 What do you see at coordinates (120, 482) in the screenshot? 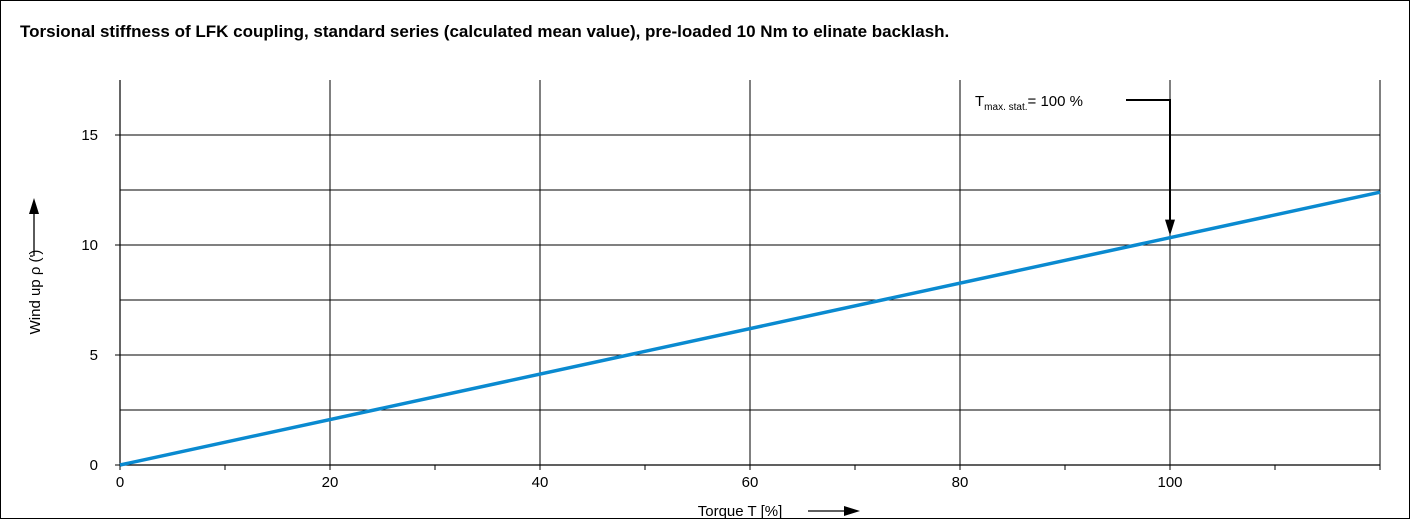
I see `x-tick-label: 0` at bounding box center [120, 482].